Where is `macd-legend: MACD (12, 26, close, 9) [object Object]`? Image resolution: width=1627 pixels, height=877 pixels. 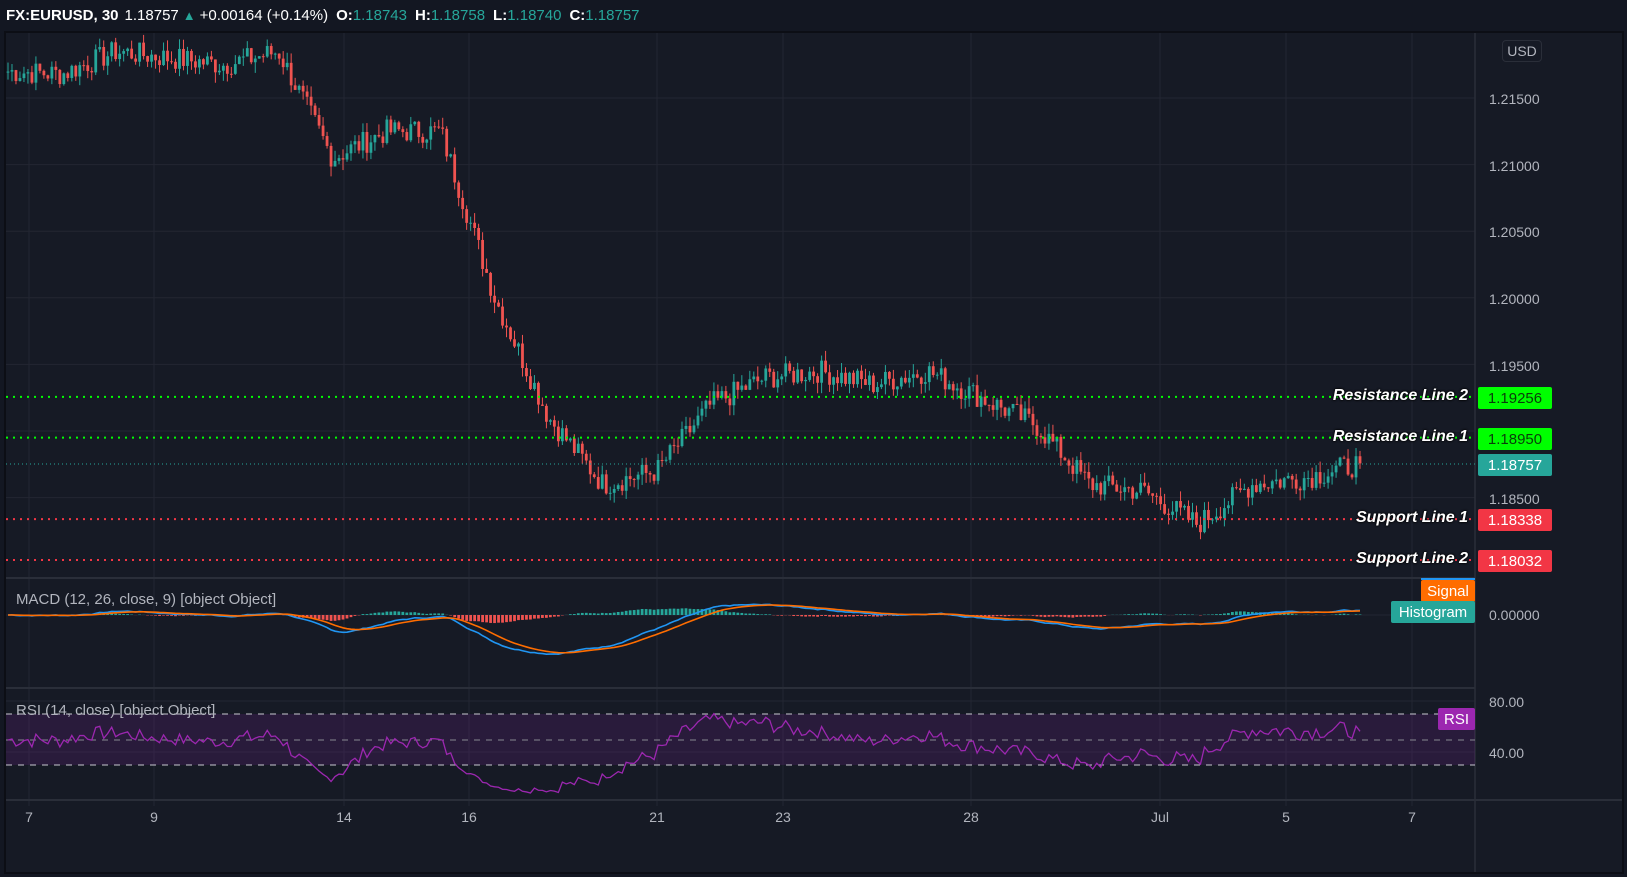 macd-legend: MACD (12, 26, close, 9) [object Object] is located at coordinates (146, 599).